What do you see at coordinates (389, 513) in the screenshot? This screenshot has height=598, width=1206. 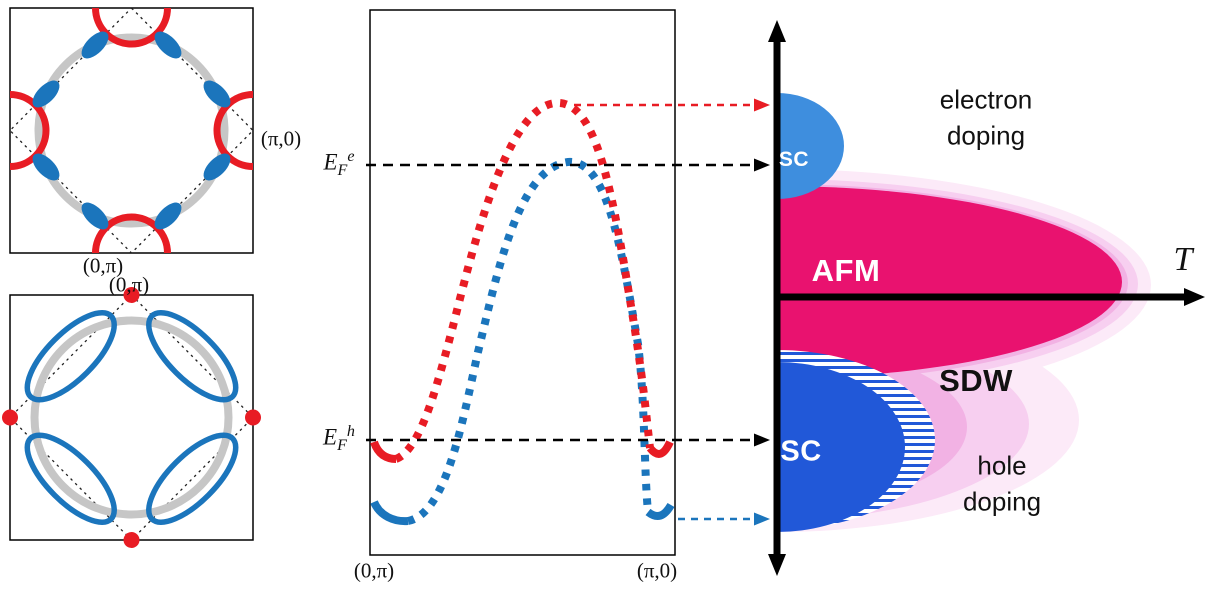 I see `blue-band-solid-left` at bounding box center [389, 513].